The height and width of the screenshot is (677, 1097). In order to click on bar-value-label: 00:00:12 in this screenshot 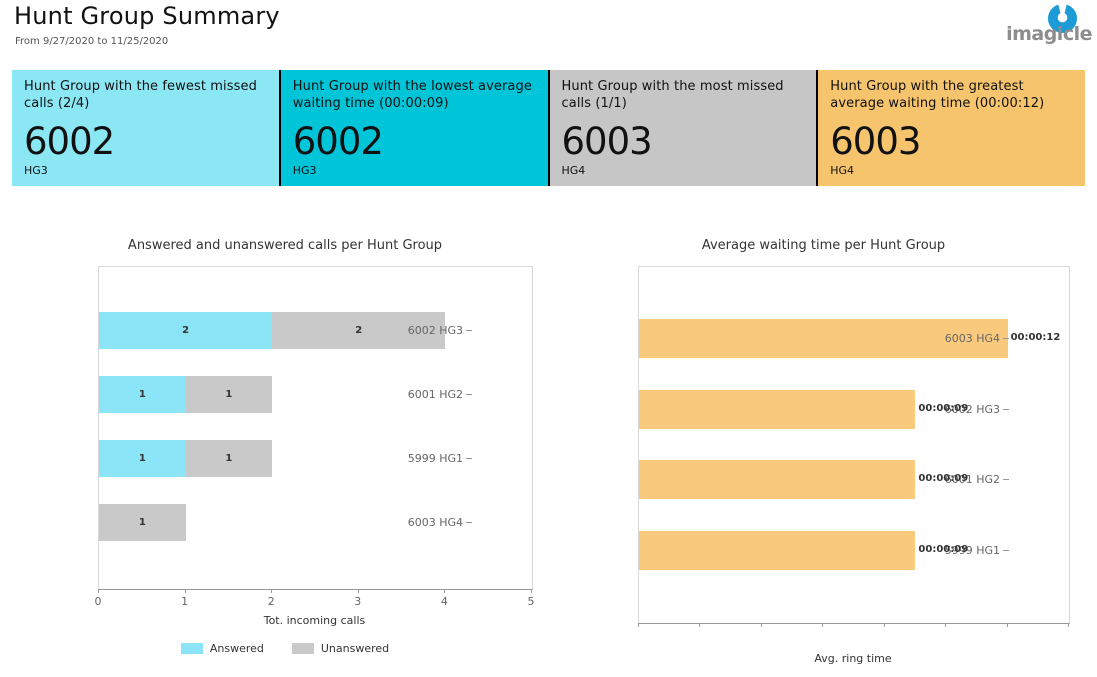, I will do `click(1035, 337)`.